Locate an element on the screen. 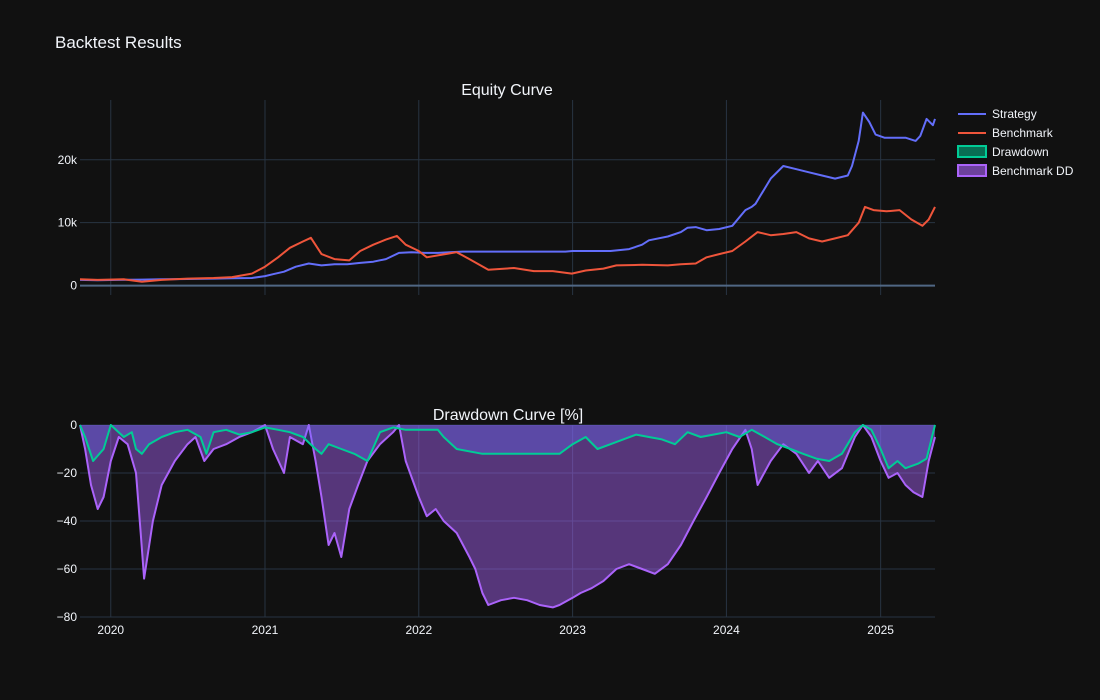 This screenshot has width=1100, height=700. equity-y-tick-label: 0 is located at coordinates (73, 286).